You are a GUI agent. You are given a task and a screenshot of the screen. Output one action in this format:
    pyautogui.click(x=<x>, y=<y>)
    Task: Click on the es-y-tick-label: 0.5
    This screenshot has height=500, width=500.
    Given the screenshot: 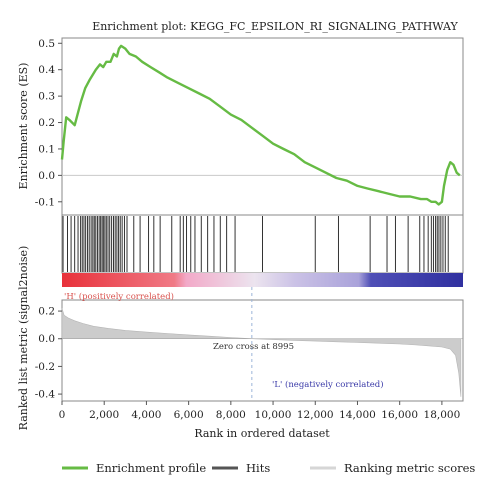 What is the action you would take?
    pyautogui.click(x=46, y=44)
    